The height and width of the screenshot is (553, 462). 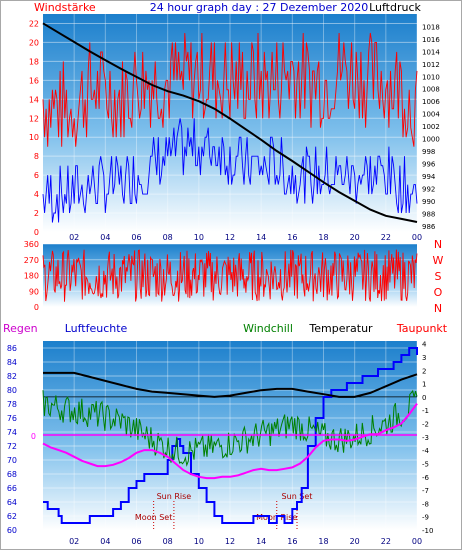 What do you see at coordinates (12, 502) in the screenshot?
I see `luftfeuchte-tick-label: 64` at bounding box center [12, 502].